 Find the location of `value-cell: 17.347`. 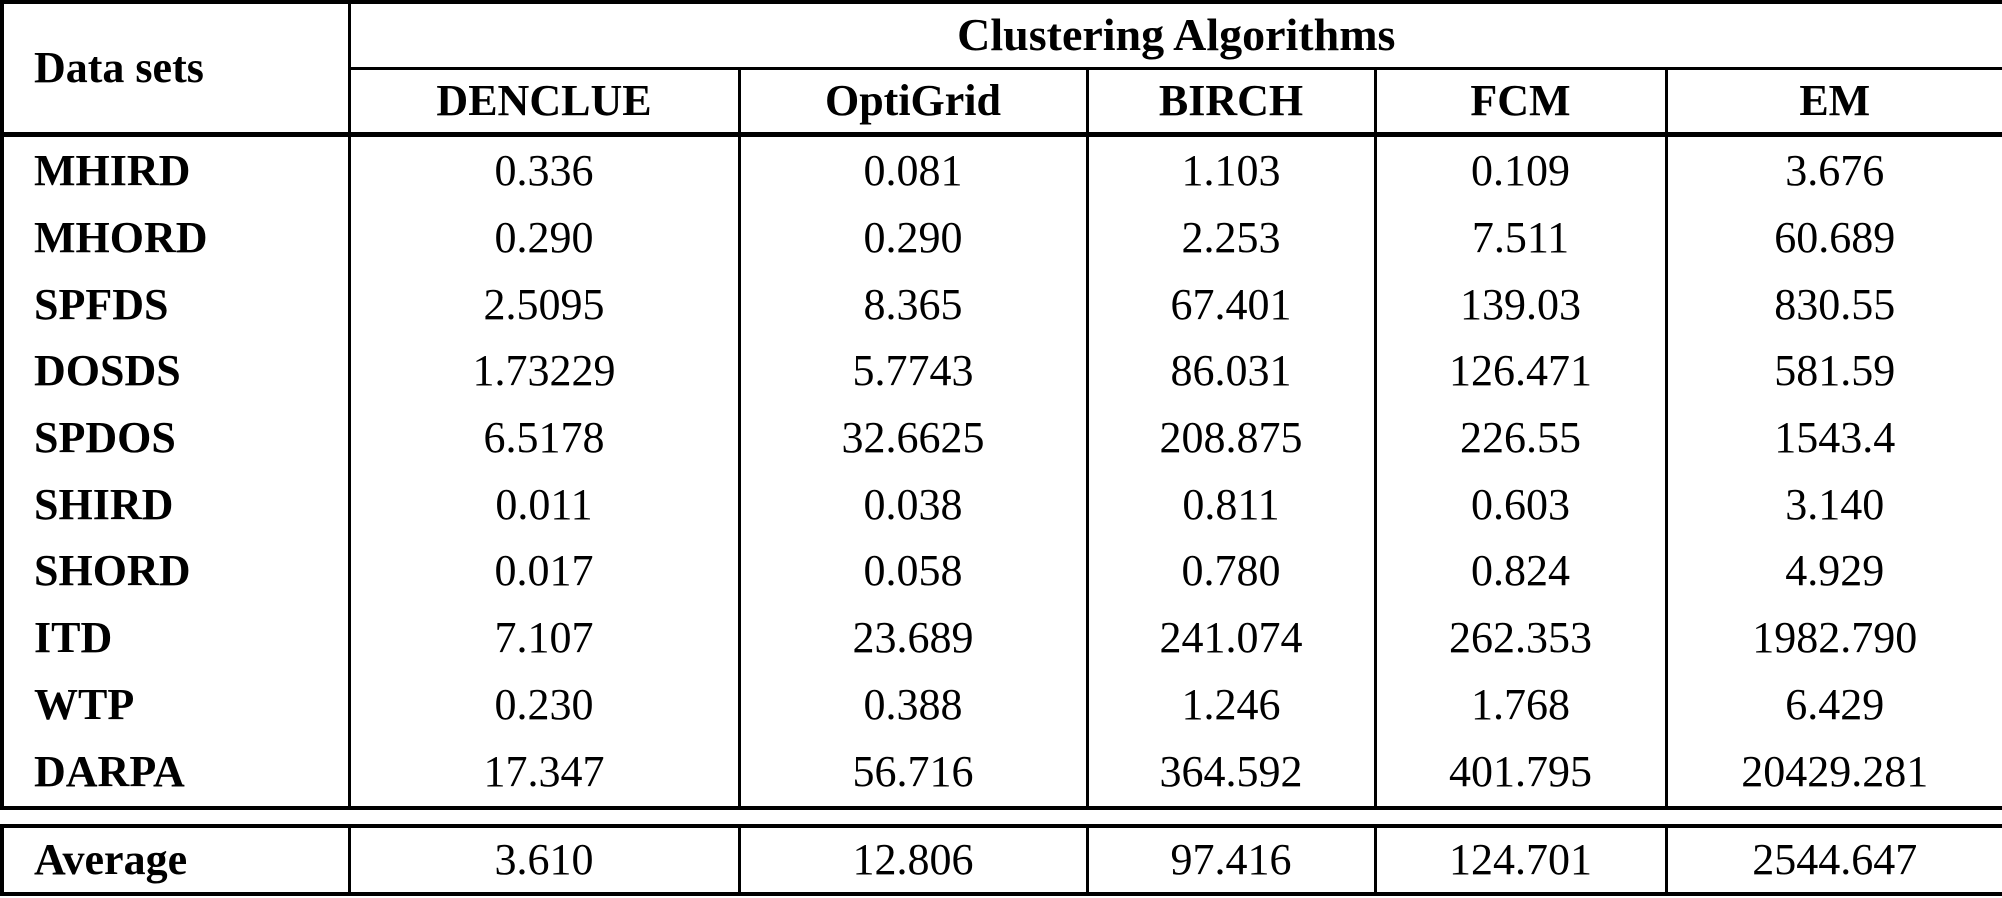

value-cell: 17.347 is located at coordinates (544, 773).